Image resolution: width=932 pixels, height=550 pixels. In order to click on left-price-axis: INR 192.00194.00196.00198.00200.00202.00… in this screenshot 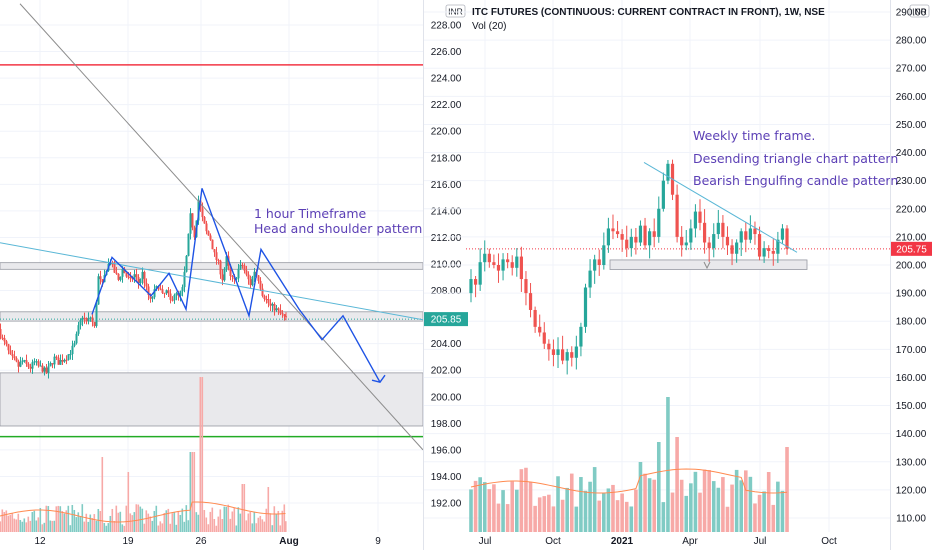, I will do `click(444, 275)`.